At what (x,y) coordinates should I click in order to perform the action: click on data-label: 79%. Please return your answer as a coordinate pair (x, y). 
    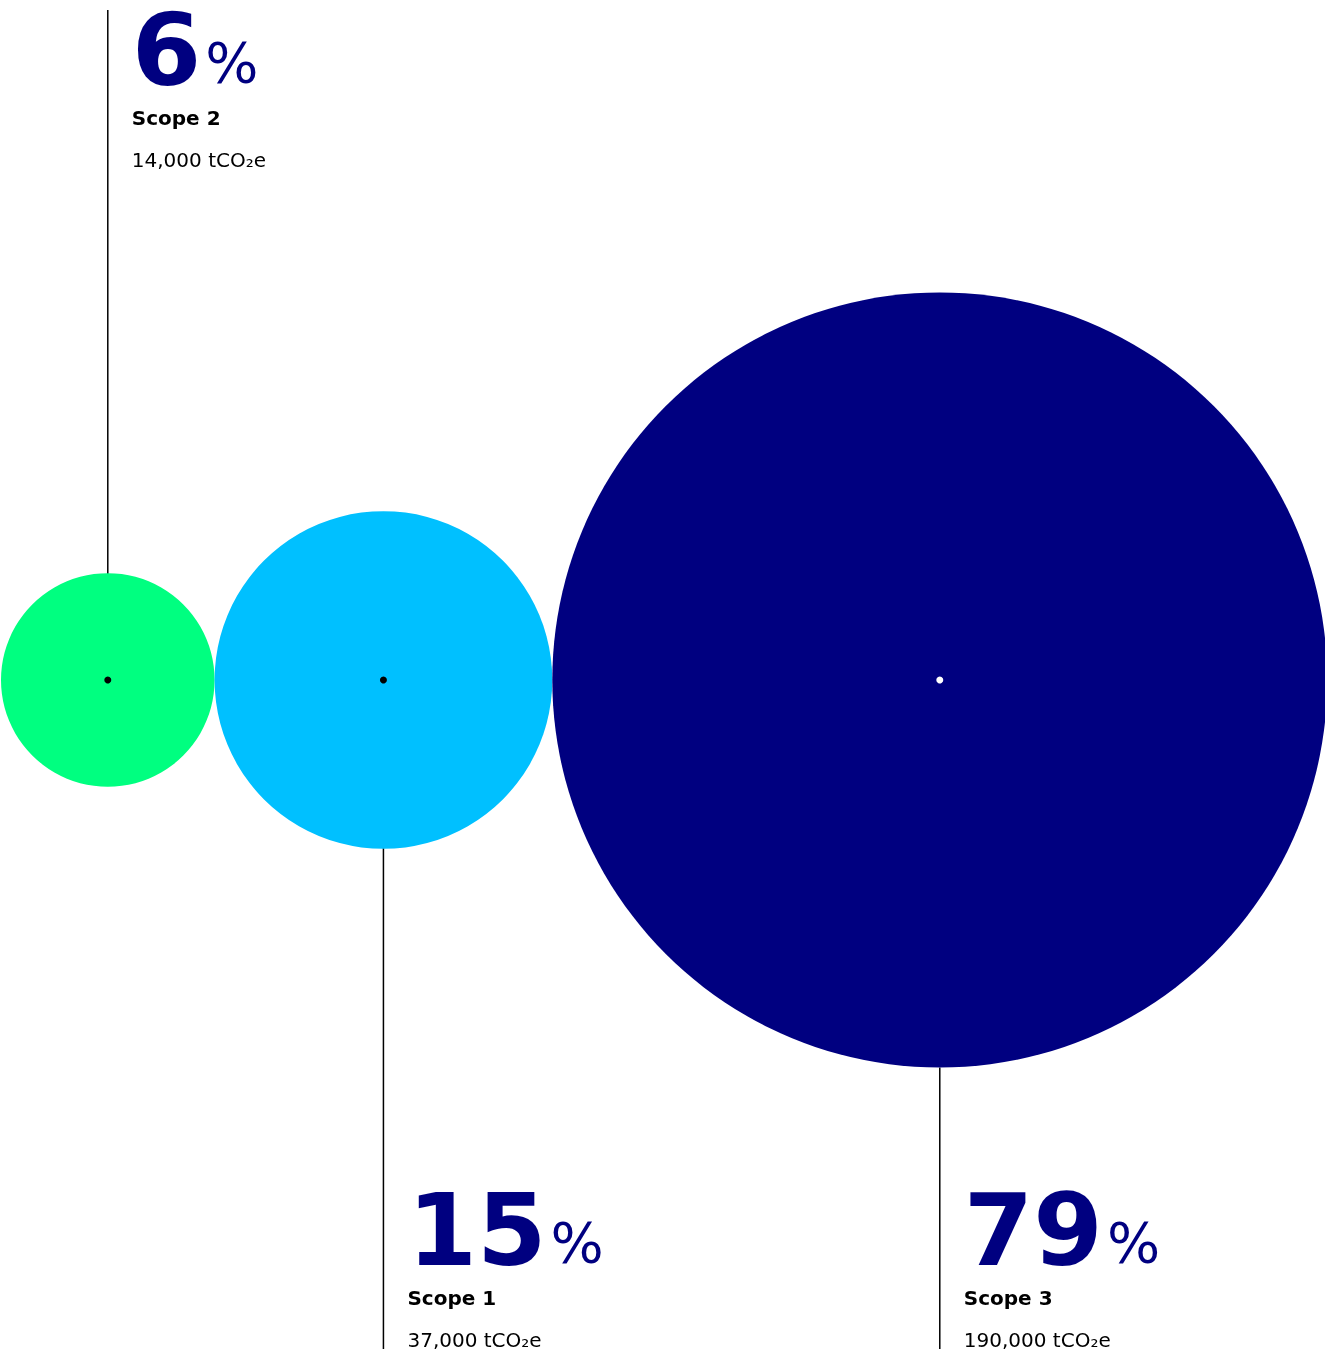
    Looking at the image, I should click on (1062, 1230).